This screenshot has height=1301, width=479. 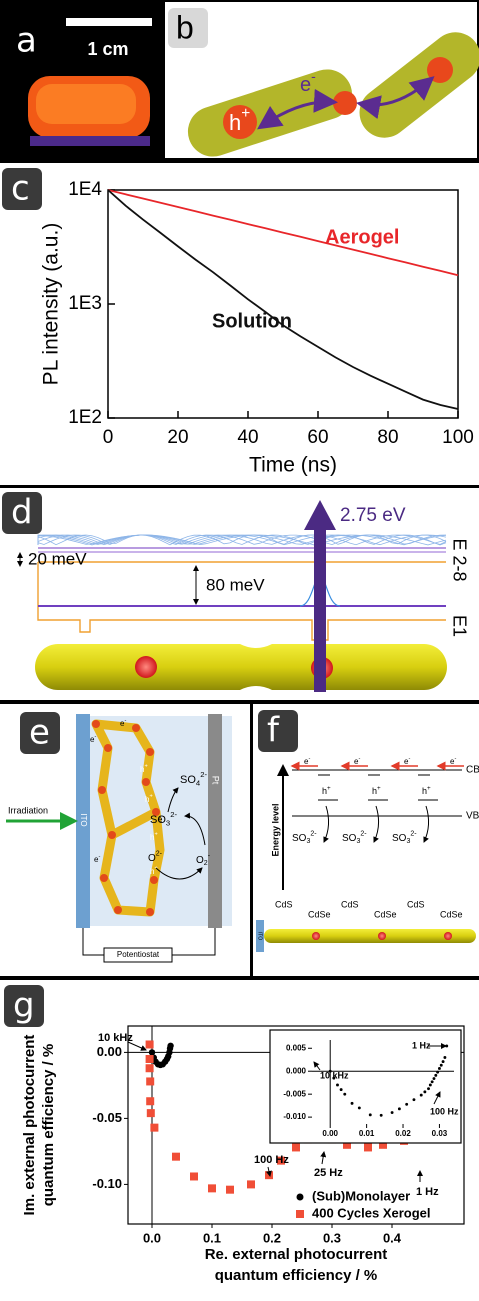 What do you see at coordinates (373, 515) in the screenshot?
I see `photon-label: 2.75 eV` at bounding box center [373, 515].